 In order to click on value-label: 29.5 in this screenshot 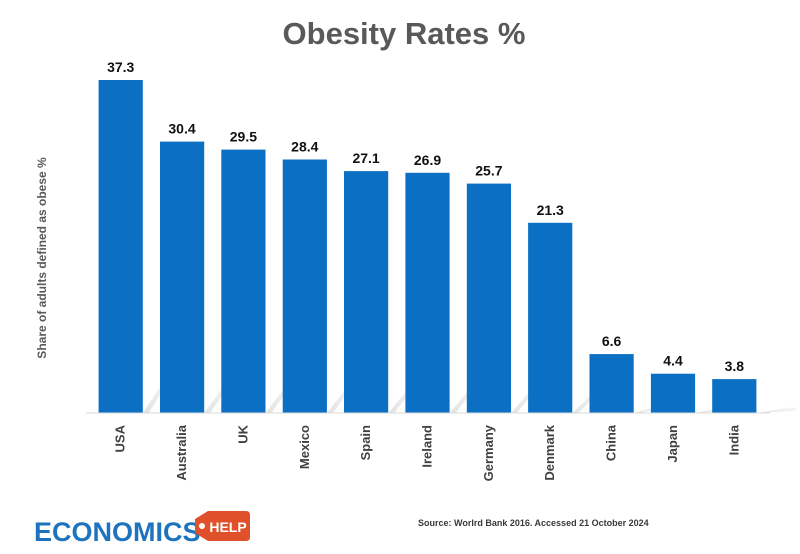, I will do `click(243, 137)`.